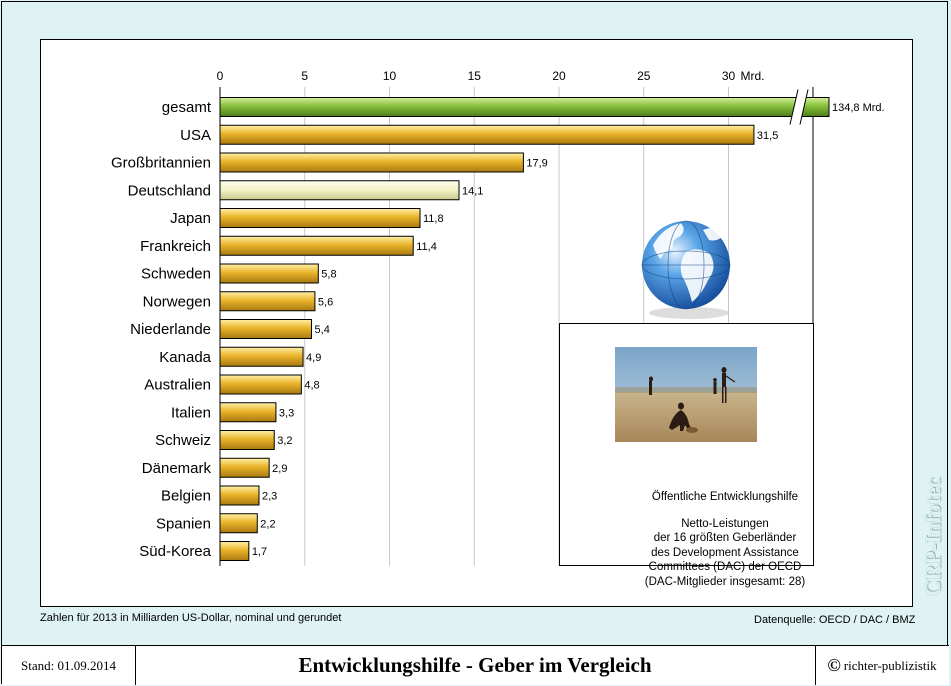 This screenshot has width=951, height=686. I want to click on category-label: Japan, so click(190, 218).